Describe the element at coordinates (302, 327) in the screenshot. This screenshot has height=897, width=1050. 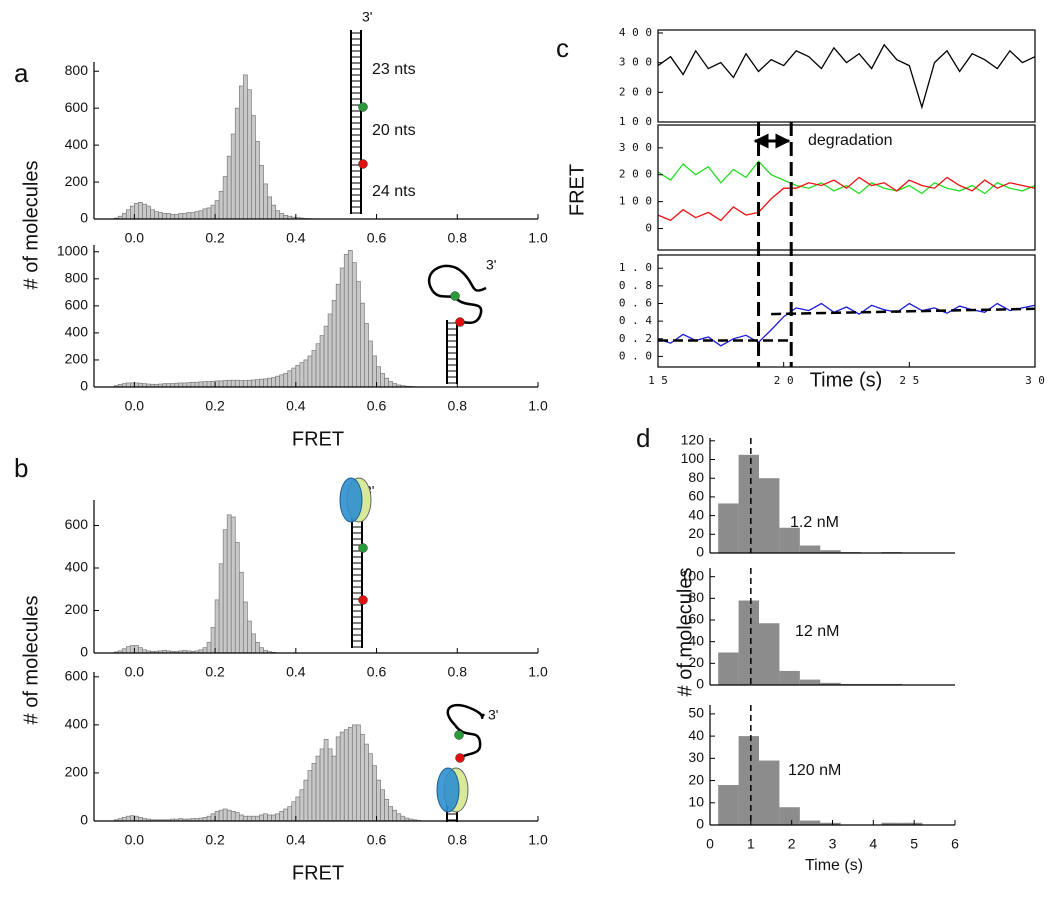
I see `chart: 0 200 400 600 800 1000 0.0 0.2 0.4 0.6 0.8 1.0` at that location.